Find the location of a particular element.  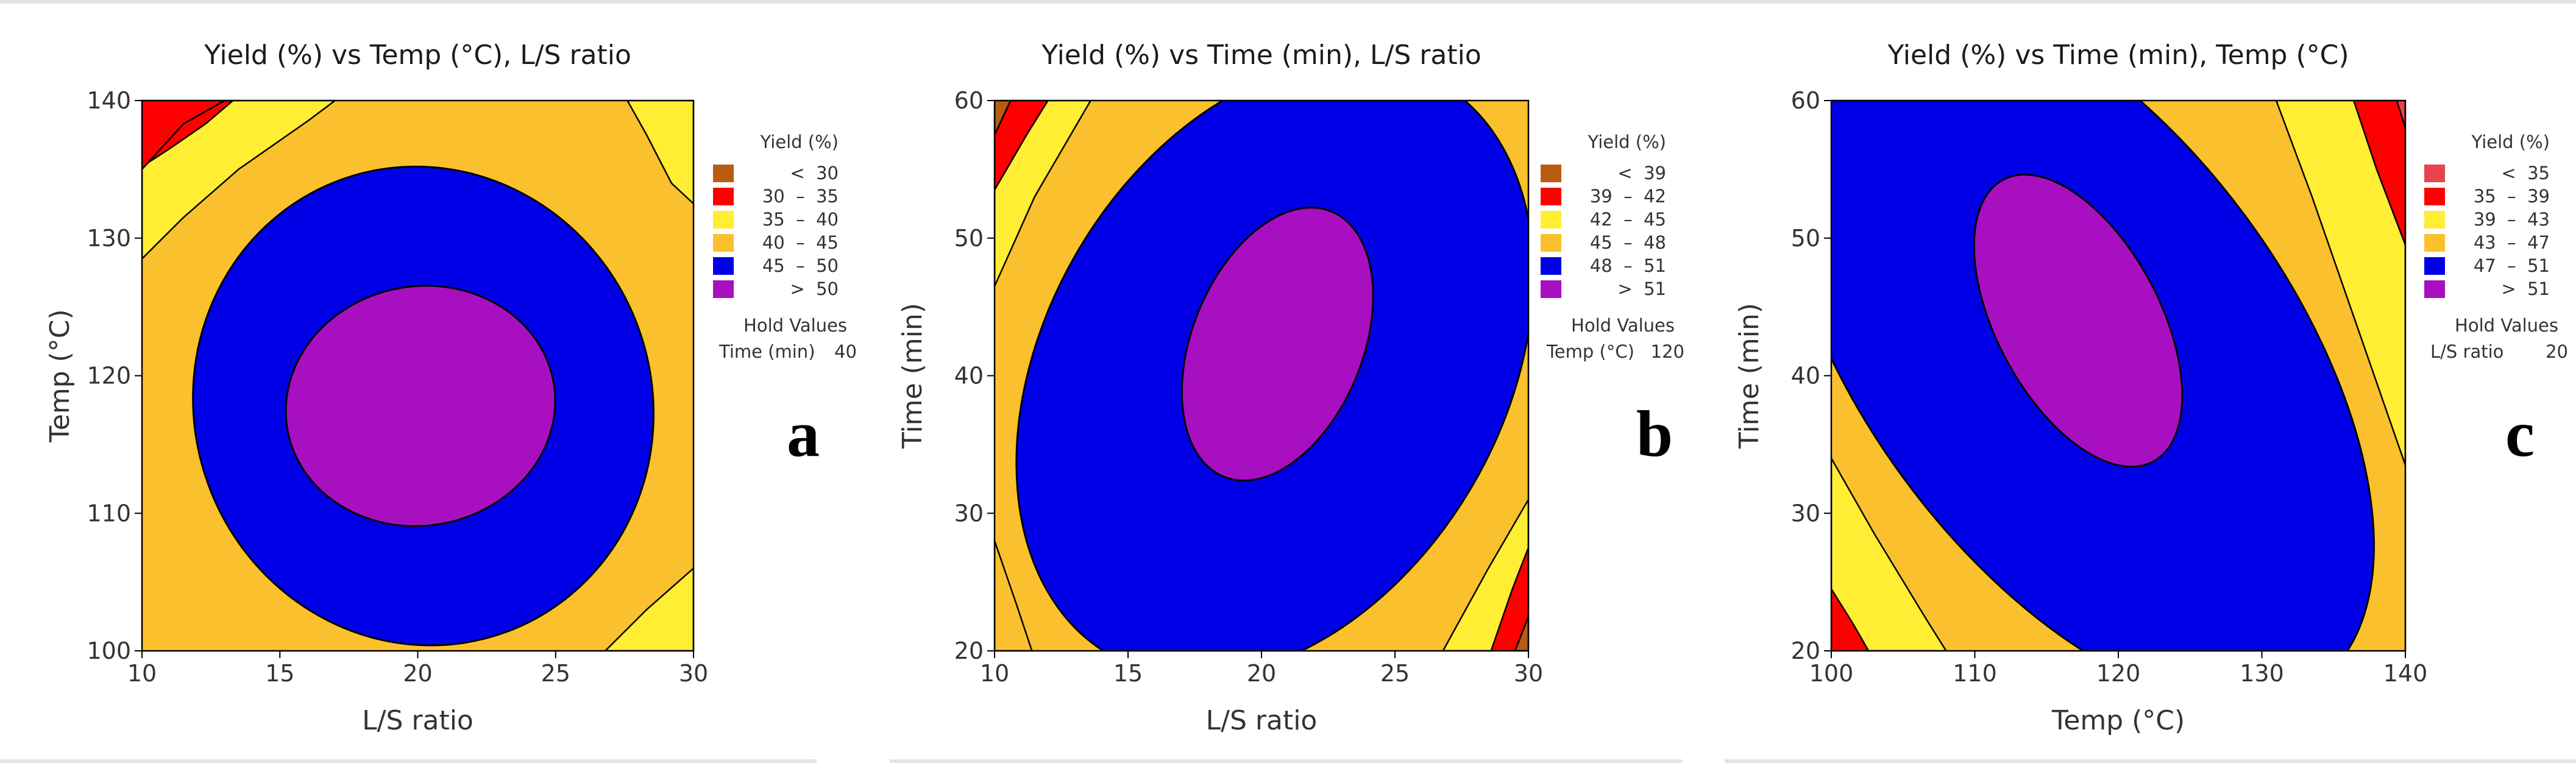

bottom-separator-c is located at coordinates (2151, 761).